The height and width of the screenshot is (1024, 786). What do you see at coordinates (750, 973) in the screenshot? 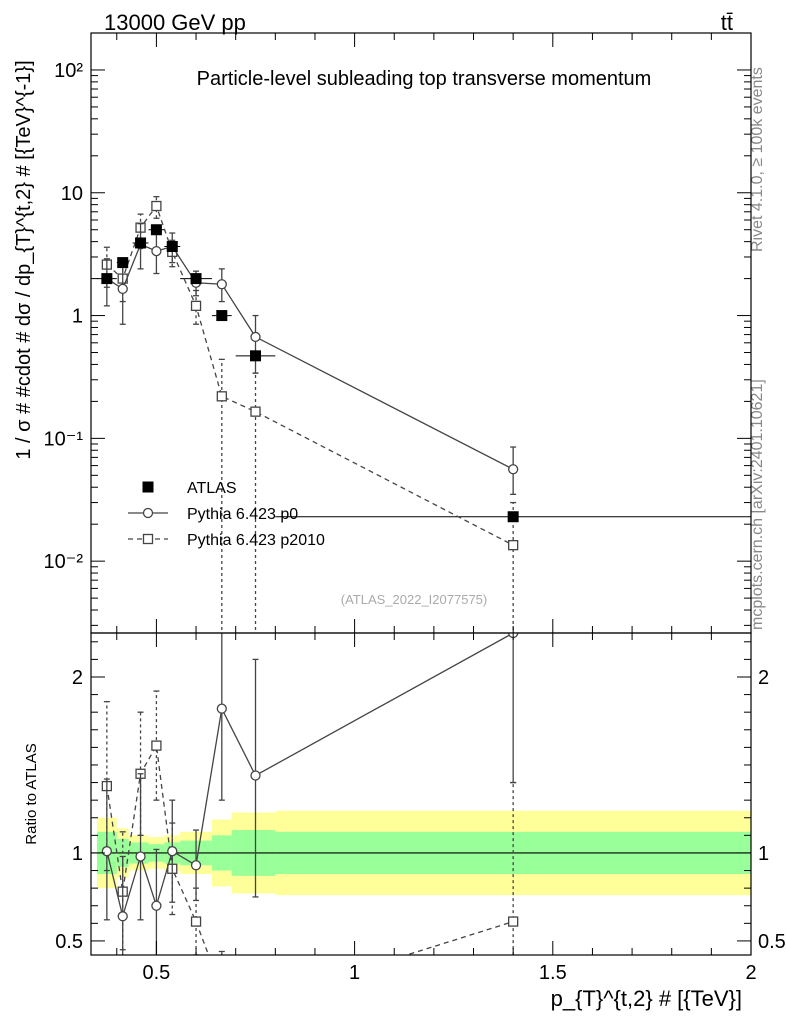
I see `x-tick-label: 2` at bounding box center [750, 973].